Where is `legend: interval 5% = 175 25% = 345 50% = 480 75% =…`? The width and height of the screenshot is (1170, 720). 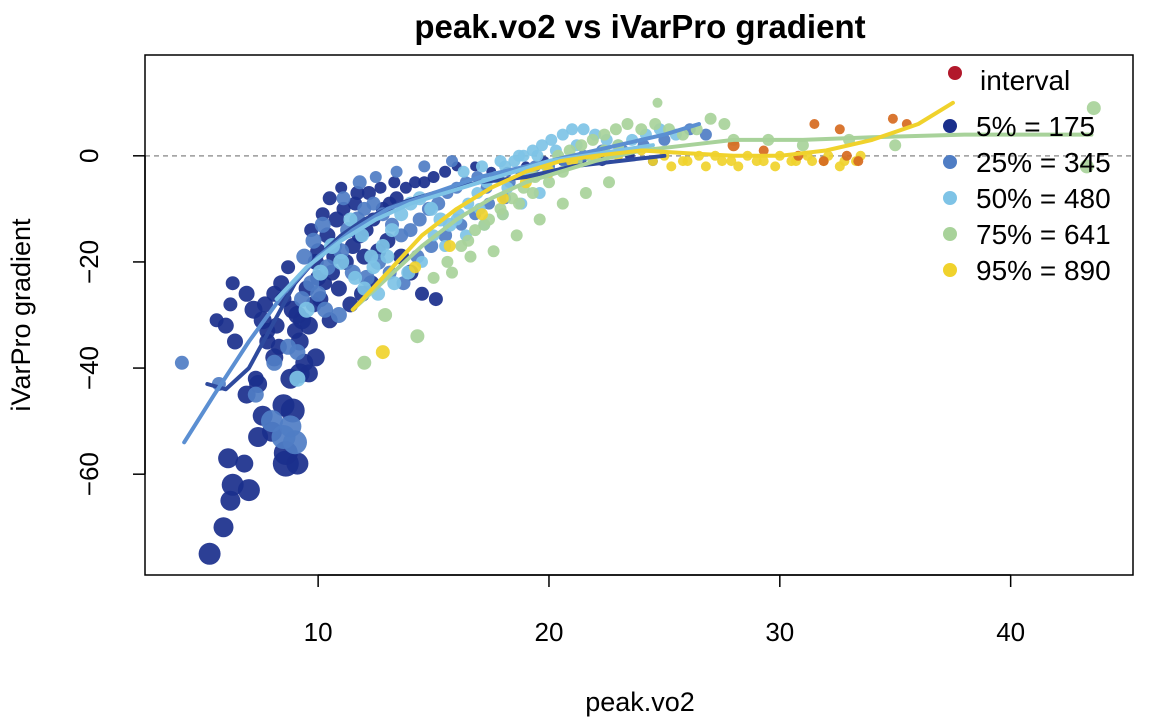 legend: interval 5% = 175 25% = 345 50% = 480 75% =… is located at coordinates (1027, 175).